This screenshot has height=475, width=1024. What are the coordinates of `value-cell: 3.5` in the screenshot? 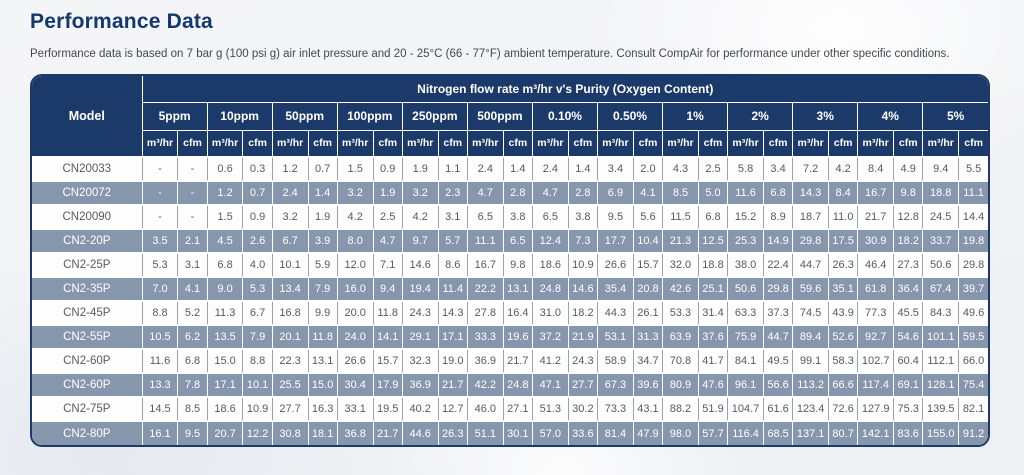 It's located at (159, 240).